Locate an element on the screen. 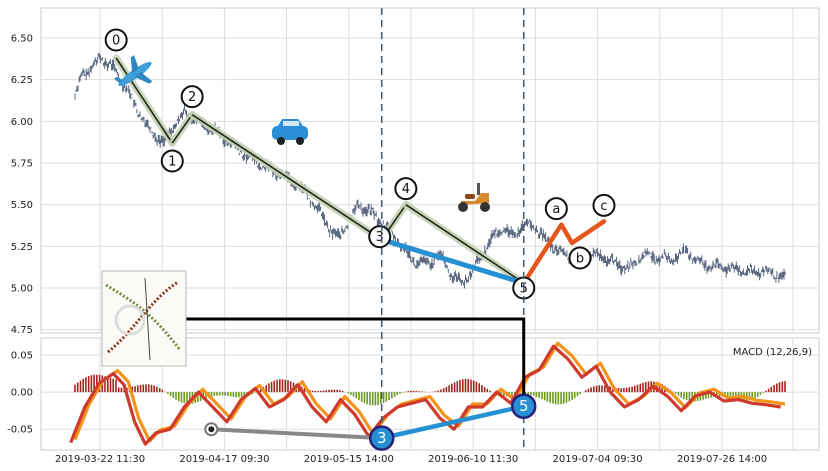 This screenshot has width=828, height=471. car-body is located at coordinates (290, 133).